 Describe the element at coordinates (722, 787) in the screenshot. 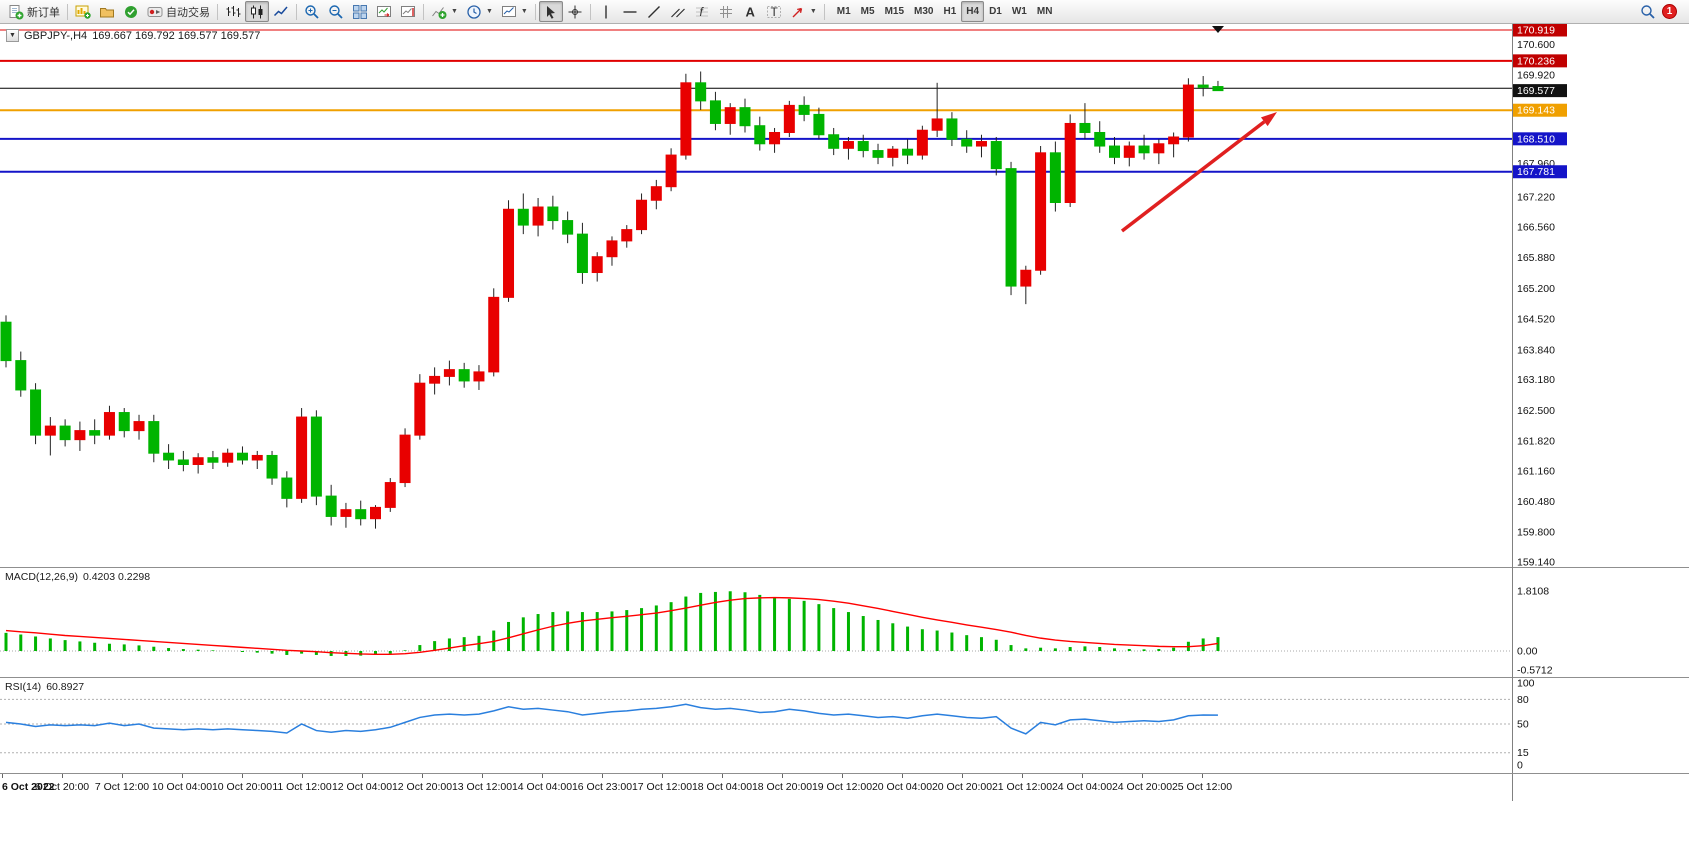

I see `time-axis-label: 18 Oct 04:00` at that location.